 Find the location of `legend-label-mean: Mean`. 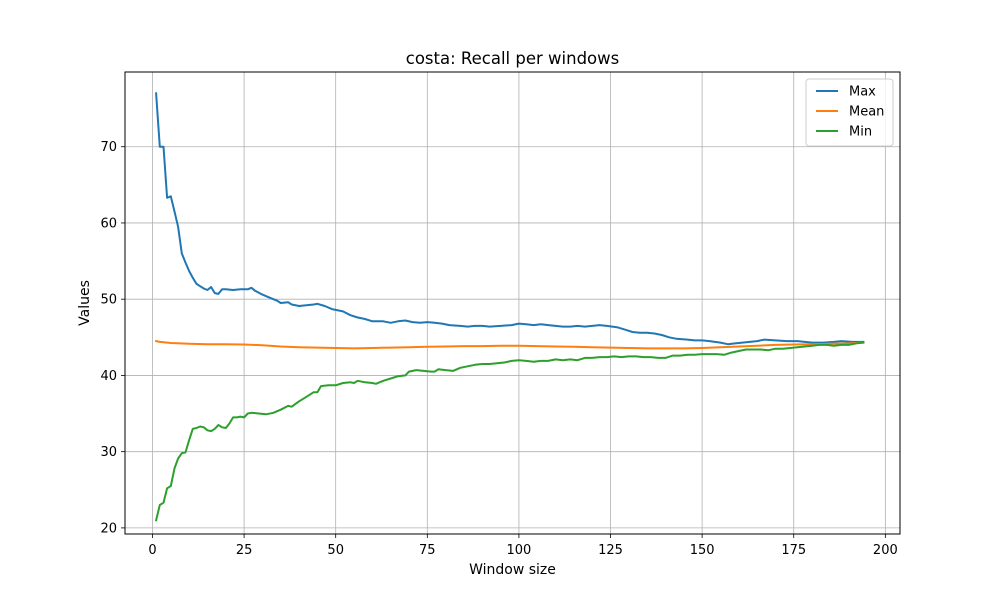

legend-label-mean: Mean is located at coordinates (866, 112).